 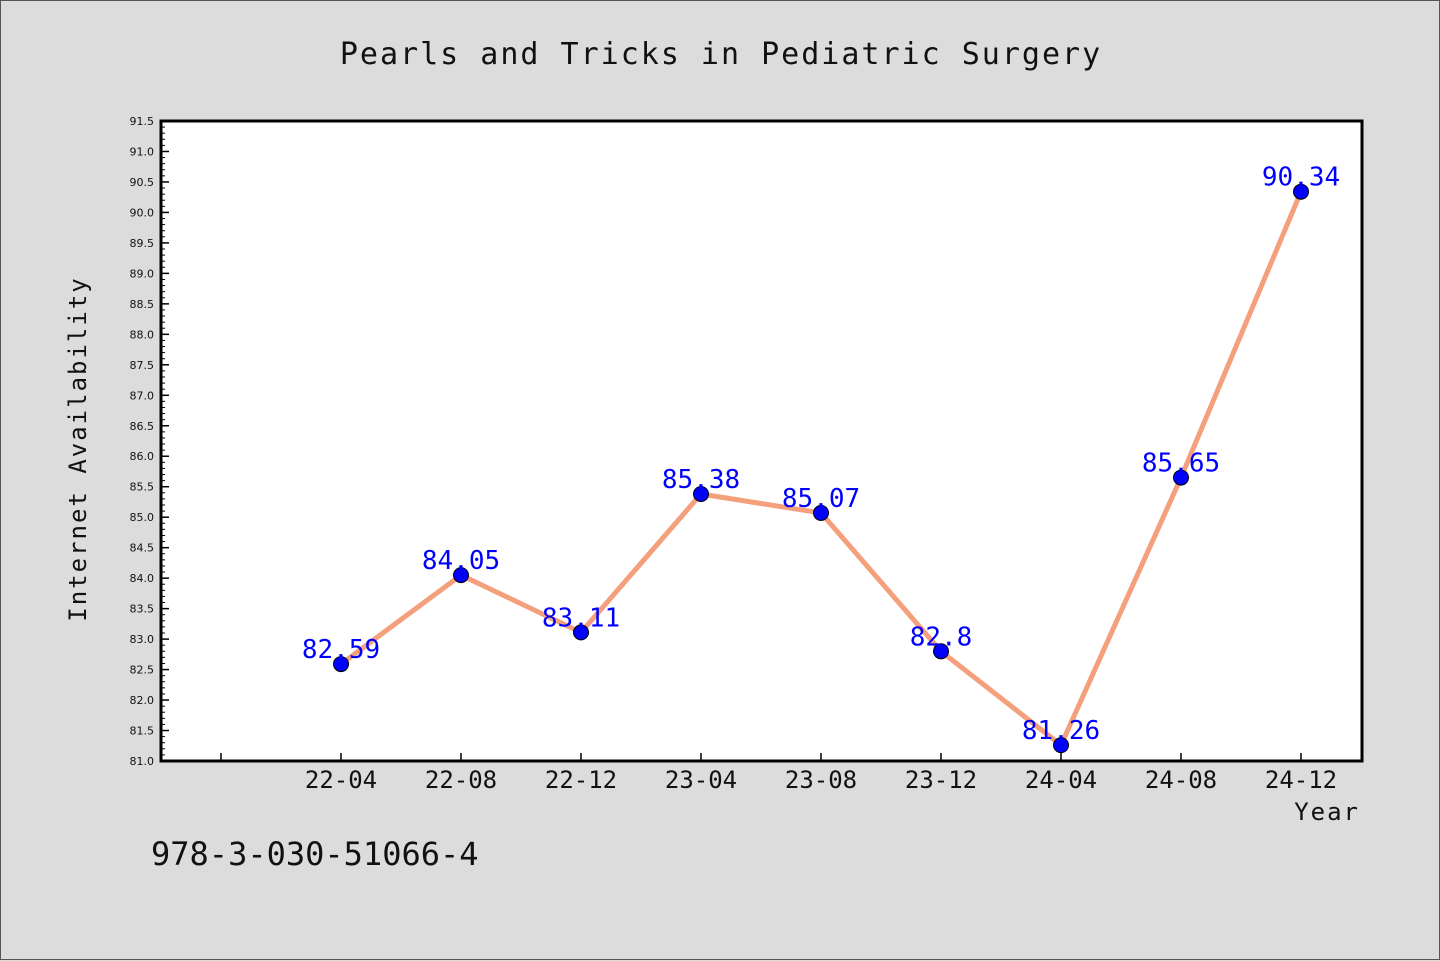 I want to click on data-label: 81.26, so click(x=1061, y=731).